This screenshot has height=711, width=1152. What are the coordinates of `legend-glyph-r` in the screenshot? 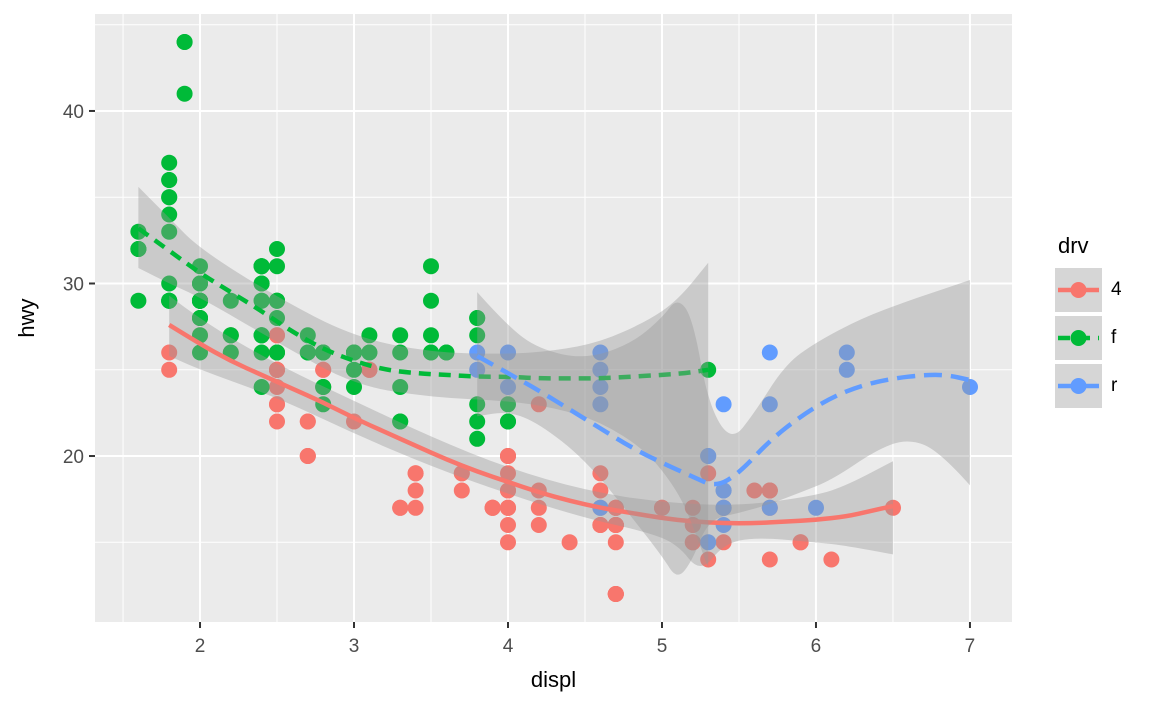 It's located at (1078, 386).